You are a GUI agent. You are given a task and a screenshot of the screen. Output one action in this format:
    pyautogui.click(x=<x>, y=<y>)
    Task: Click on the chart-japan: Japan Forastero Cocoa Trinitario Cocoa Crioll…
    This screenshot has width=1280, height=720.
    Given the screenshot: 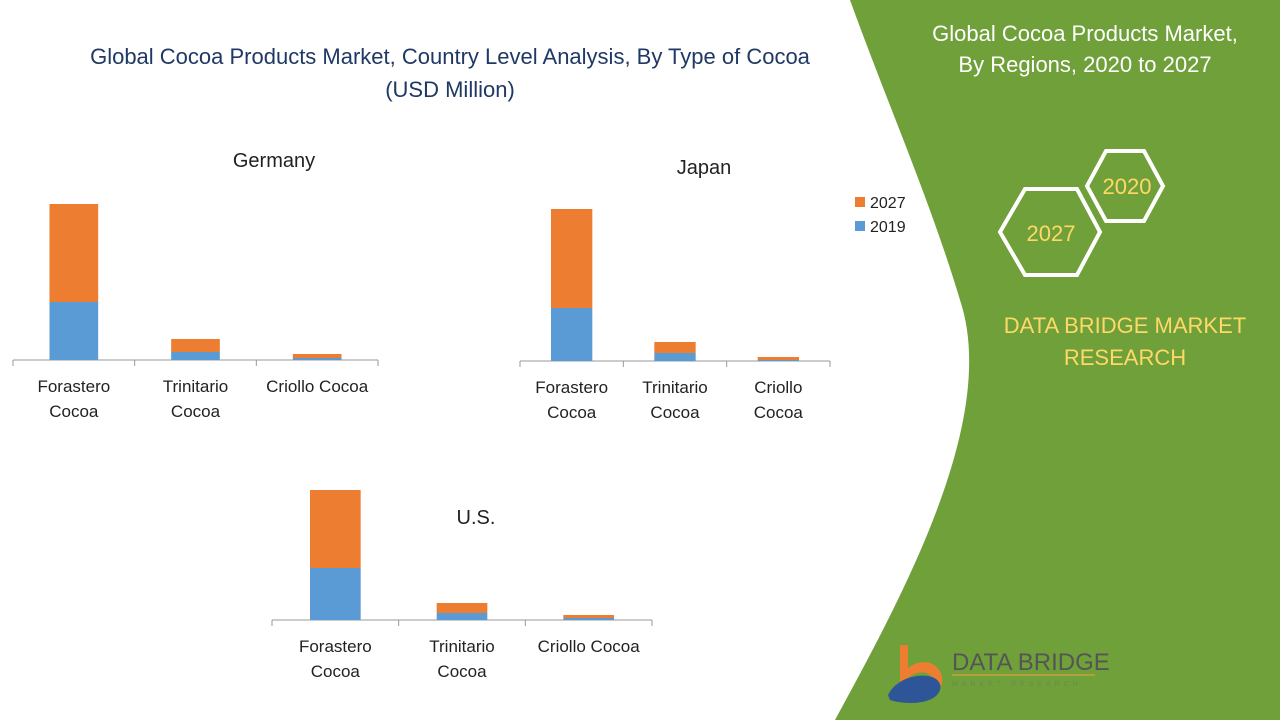 What is the action you would take?
    pyautogui.click(x=675, y=289)
    